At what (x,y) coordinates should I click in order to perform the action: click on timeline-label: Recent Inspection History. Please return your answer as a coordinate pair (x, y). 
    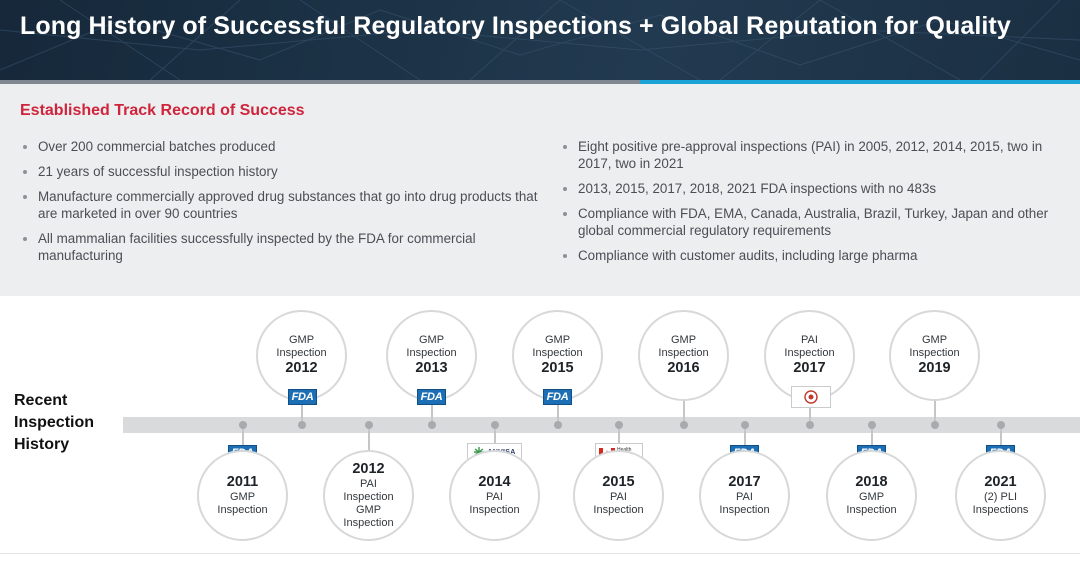
    Looking at the image, I should click on (54, 422).